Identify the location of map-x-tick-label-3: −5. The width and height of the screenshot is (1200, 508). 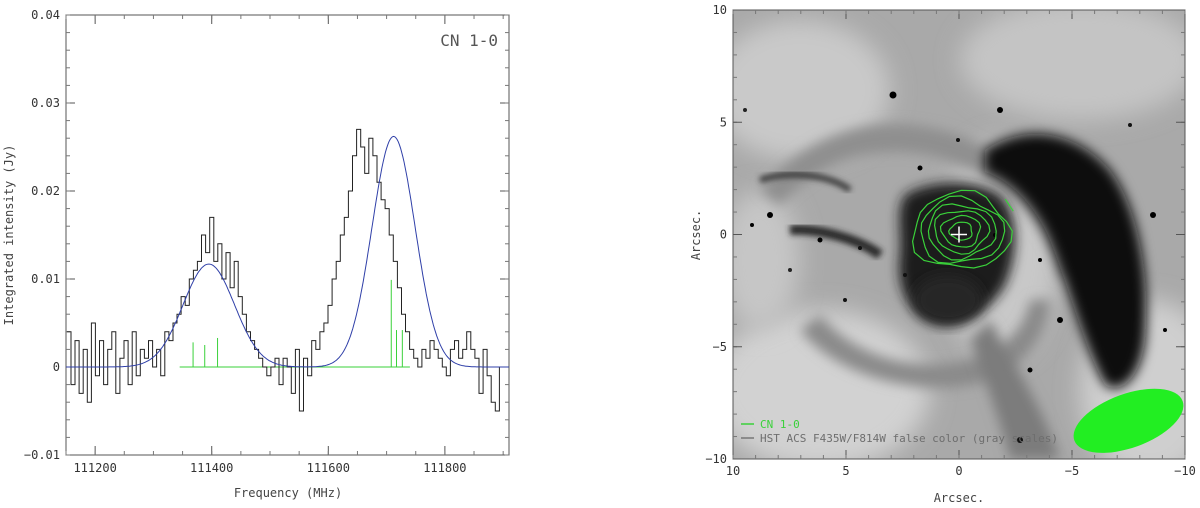
(1072, 471).